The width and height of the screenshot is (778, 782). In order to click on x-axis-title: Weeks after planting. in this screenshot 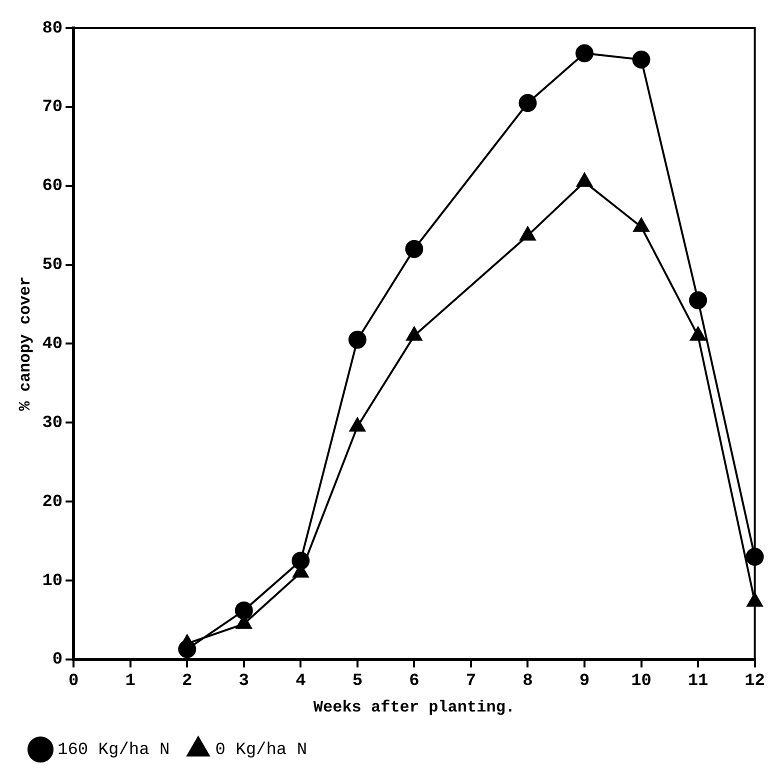, I will do `click(414, 707)`.